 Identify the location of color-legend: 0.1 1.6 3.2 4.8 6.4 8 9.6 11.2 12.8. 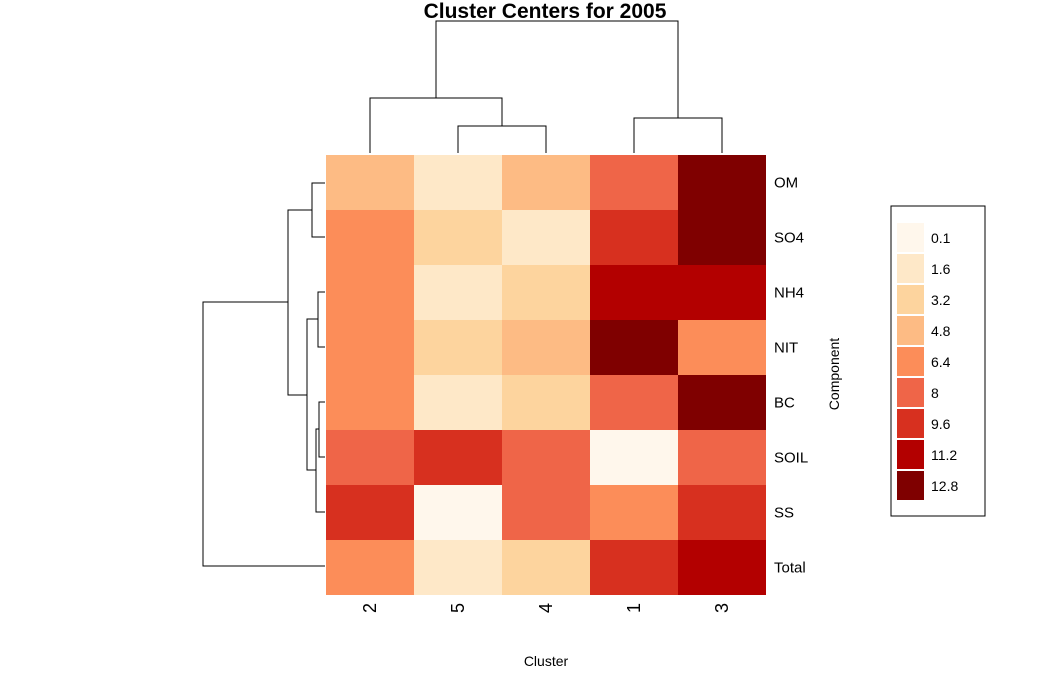
(938, 361).